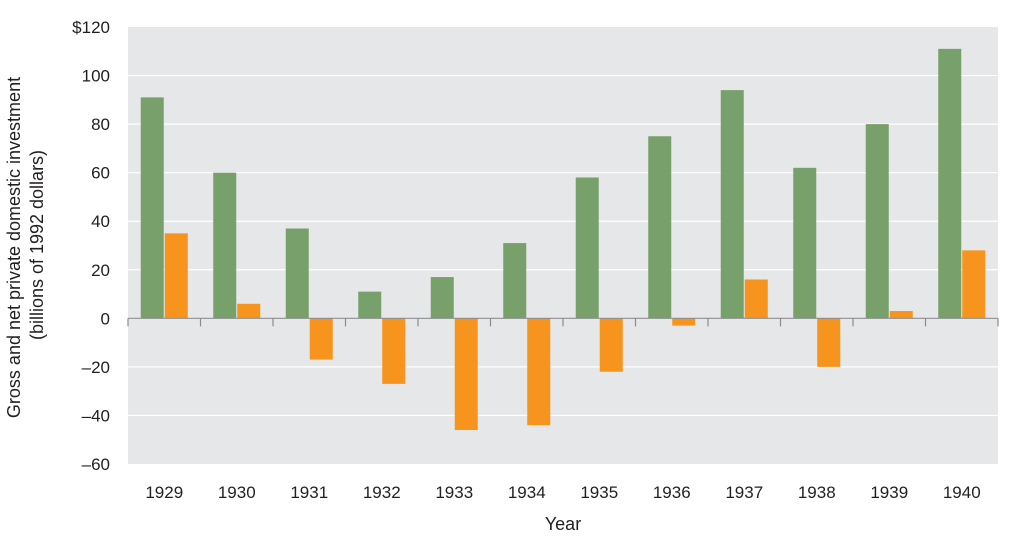 Image resolution: width=1024 pixels, height=537 pixels. Describe the element at coordinates (889, 492) in the screenshot. I see `x-tick-label: 1939` at that location.